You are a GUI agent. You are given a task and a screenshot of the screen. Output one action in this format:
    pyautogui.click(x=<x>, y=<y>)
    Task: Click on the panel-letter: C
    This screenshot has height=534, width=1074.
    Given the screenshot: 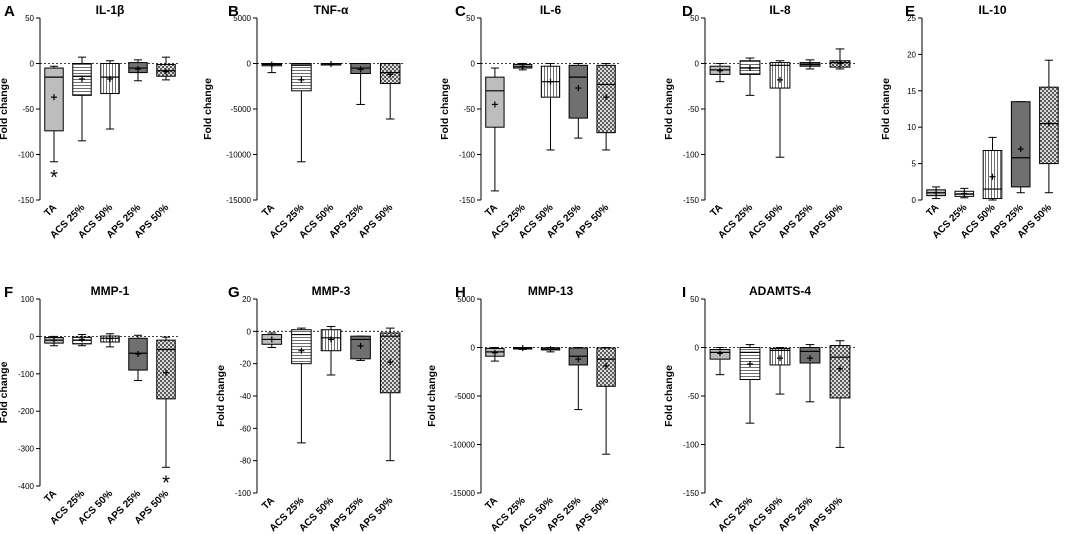 What is the action you would take?
    pyautogui.click(x=460, y=11)
    